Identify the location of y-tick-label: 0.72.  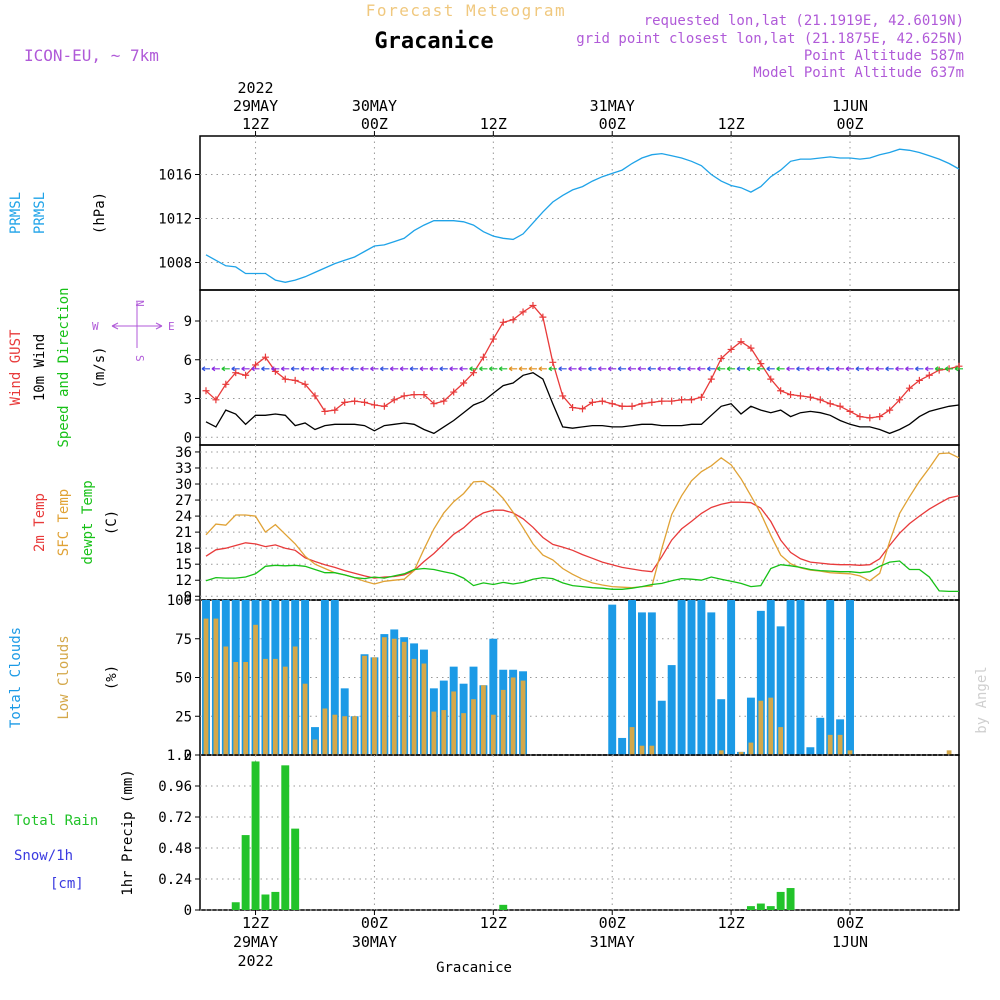
(175, 818).